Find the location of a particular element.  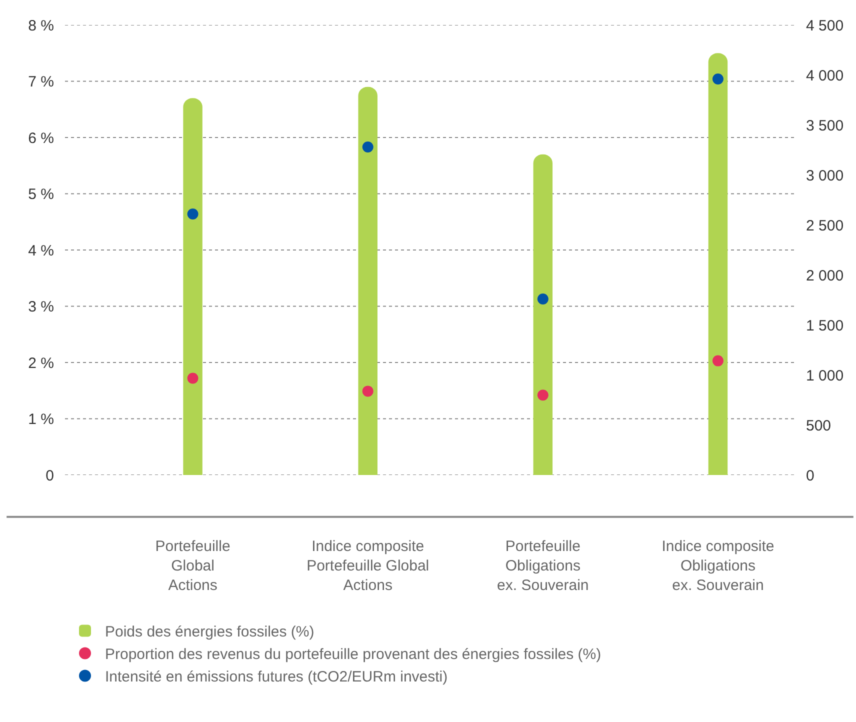

y-tick-label: 3 % is located at coordinates (41, 307).